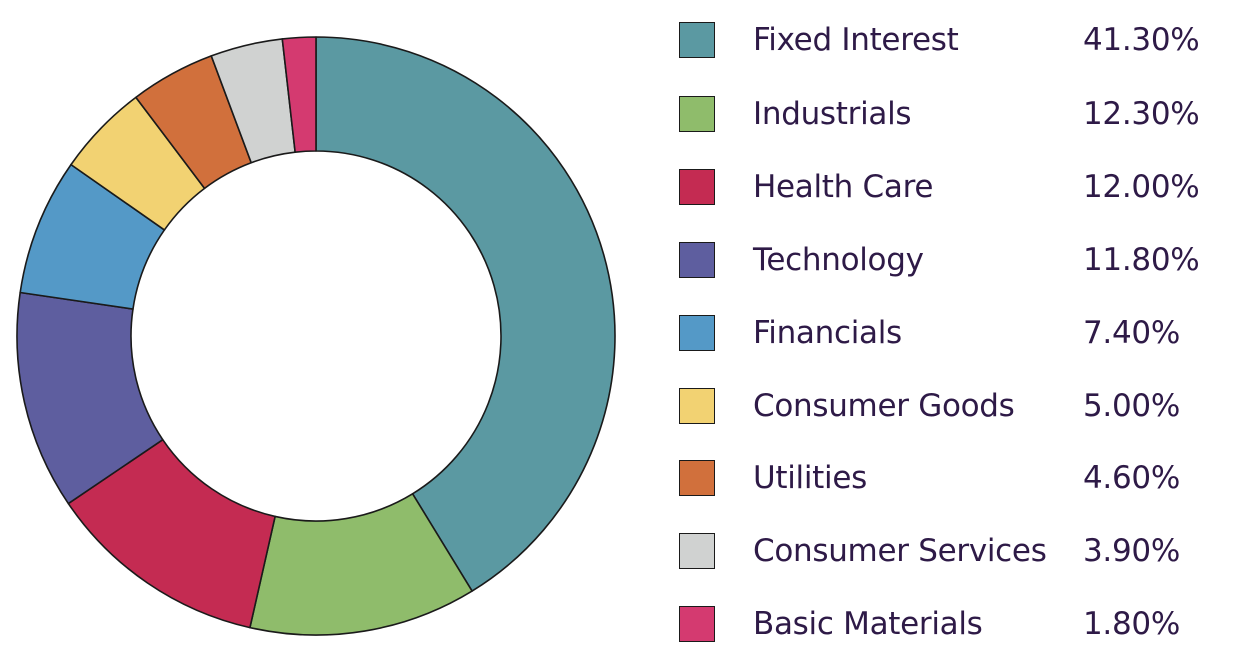 The height and width of the screenshot is (658, 1250). I want to click on legend-item-consumer-goods: Consumer Goods 5.00%, so click(964, 406).